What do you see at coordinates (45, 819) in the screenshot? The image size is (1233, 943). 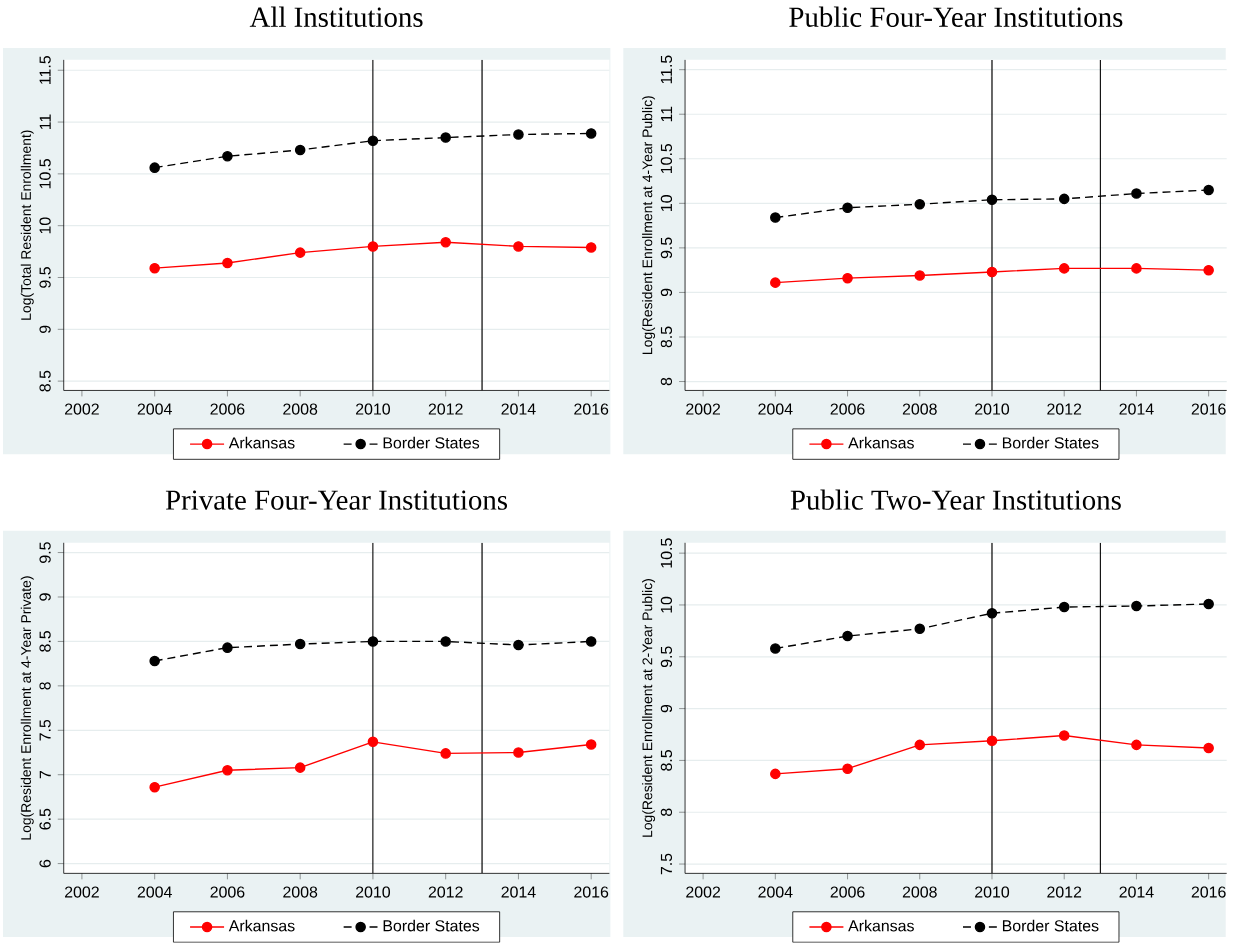 I see `y-tick-label: 6.5` at bounding box center [45, 819].